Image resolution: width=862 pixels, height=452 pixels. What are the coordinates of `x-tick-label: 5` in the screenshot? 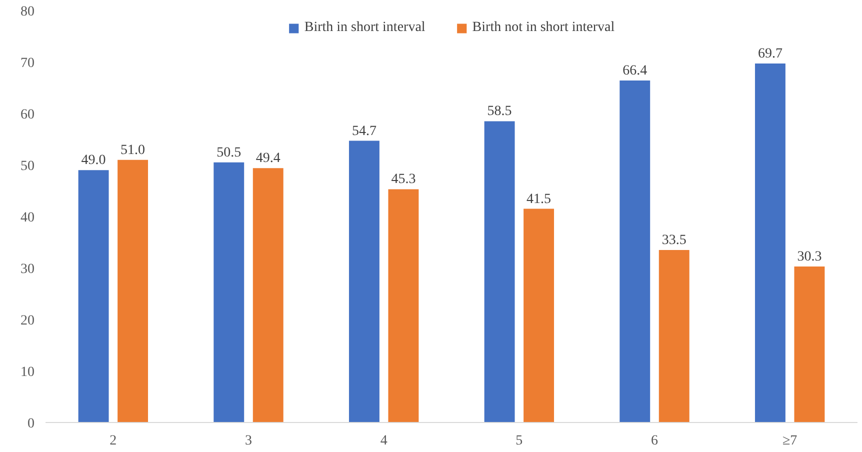 It's located at (519, 441).